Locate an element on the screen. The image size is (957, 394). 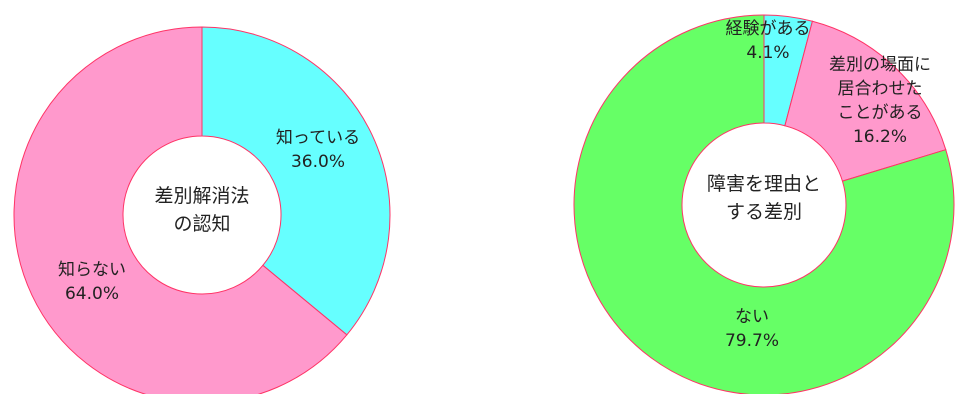
slice-label-2-line-1: 差別の場面に is located at coordinates (880, 65).